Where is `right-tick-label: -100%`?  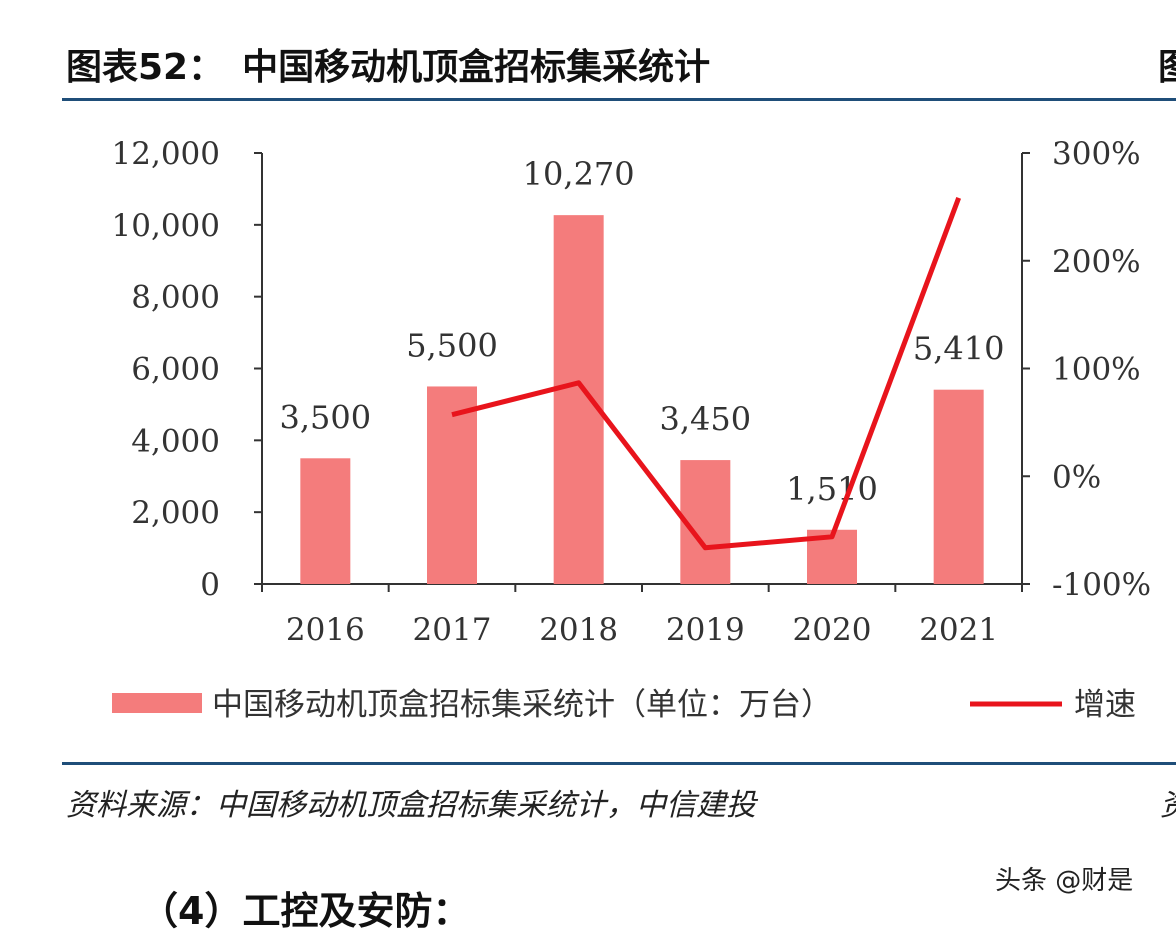 right-tick-label: -100% is located at coordinates (1101, 585).